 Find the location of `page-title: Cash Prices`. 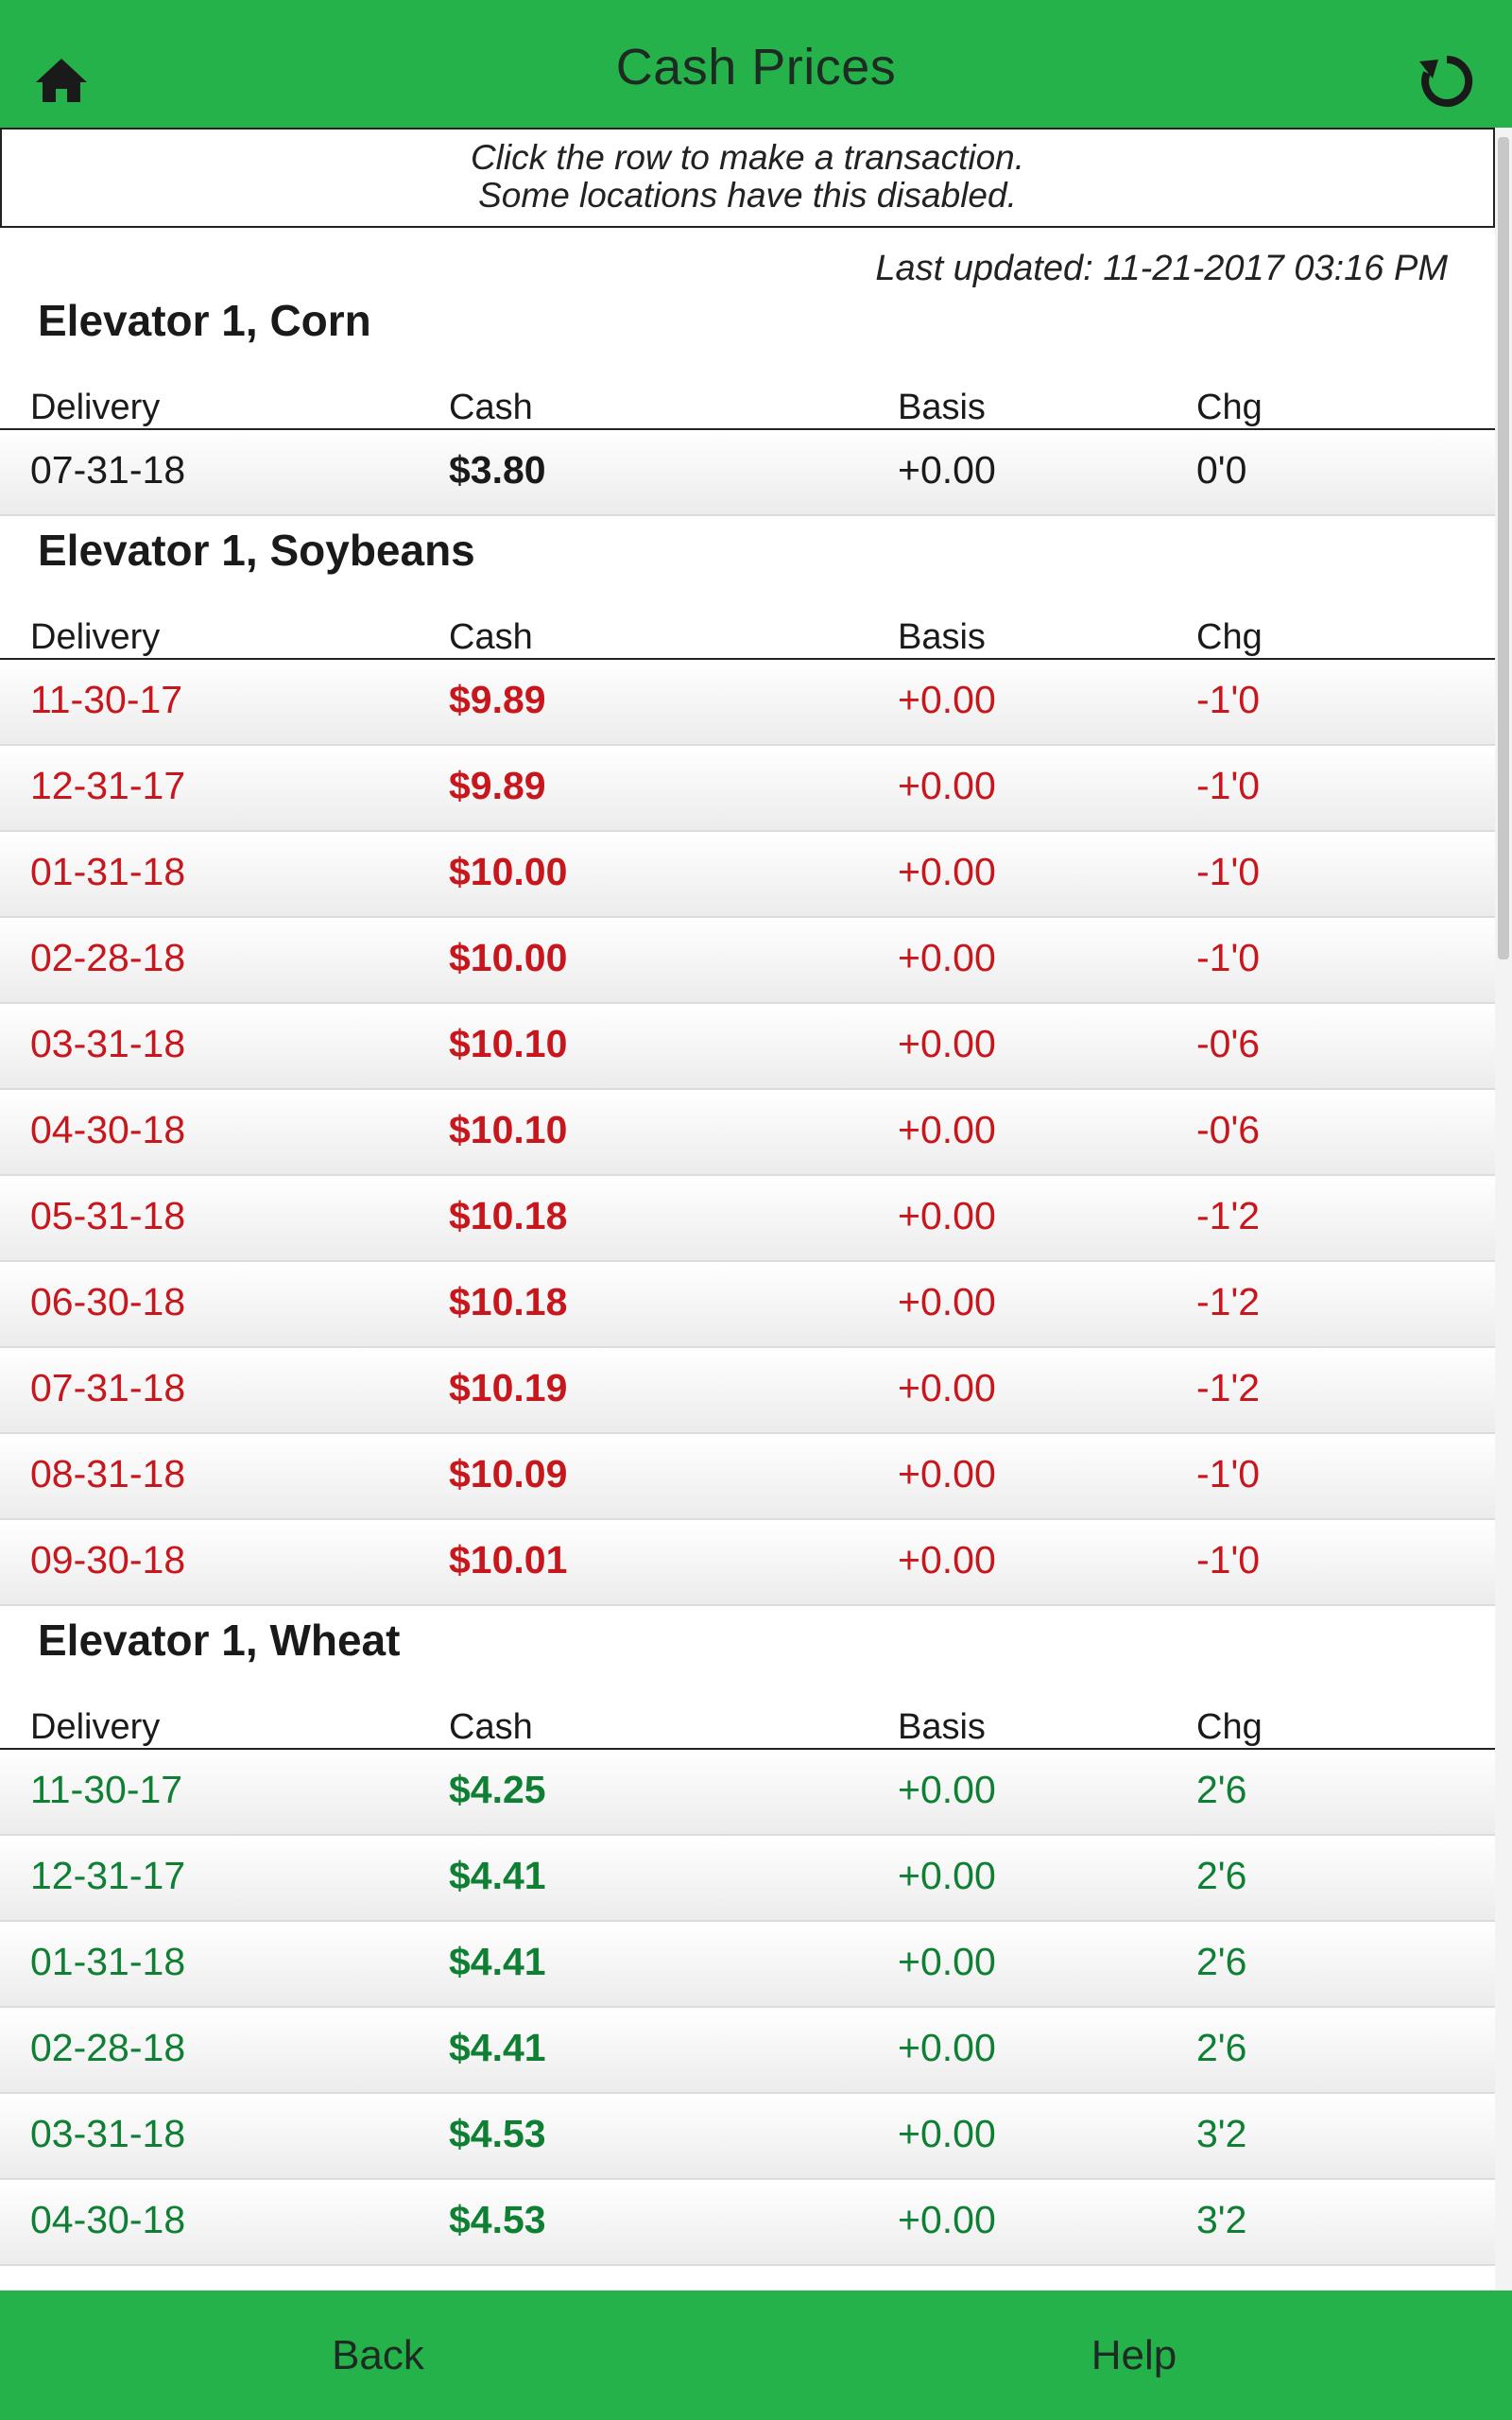

page-title: Cash Prices is located at coordinates (756, 67).